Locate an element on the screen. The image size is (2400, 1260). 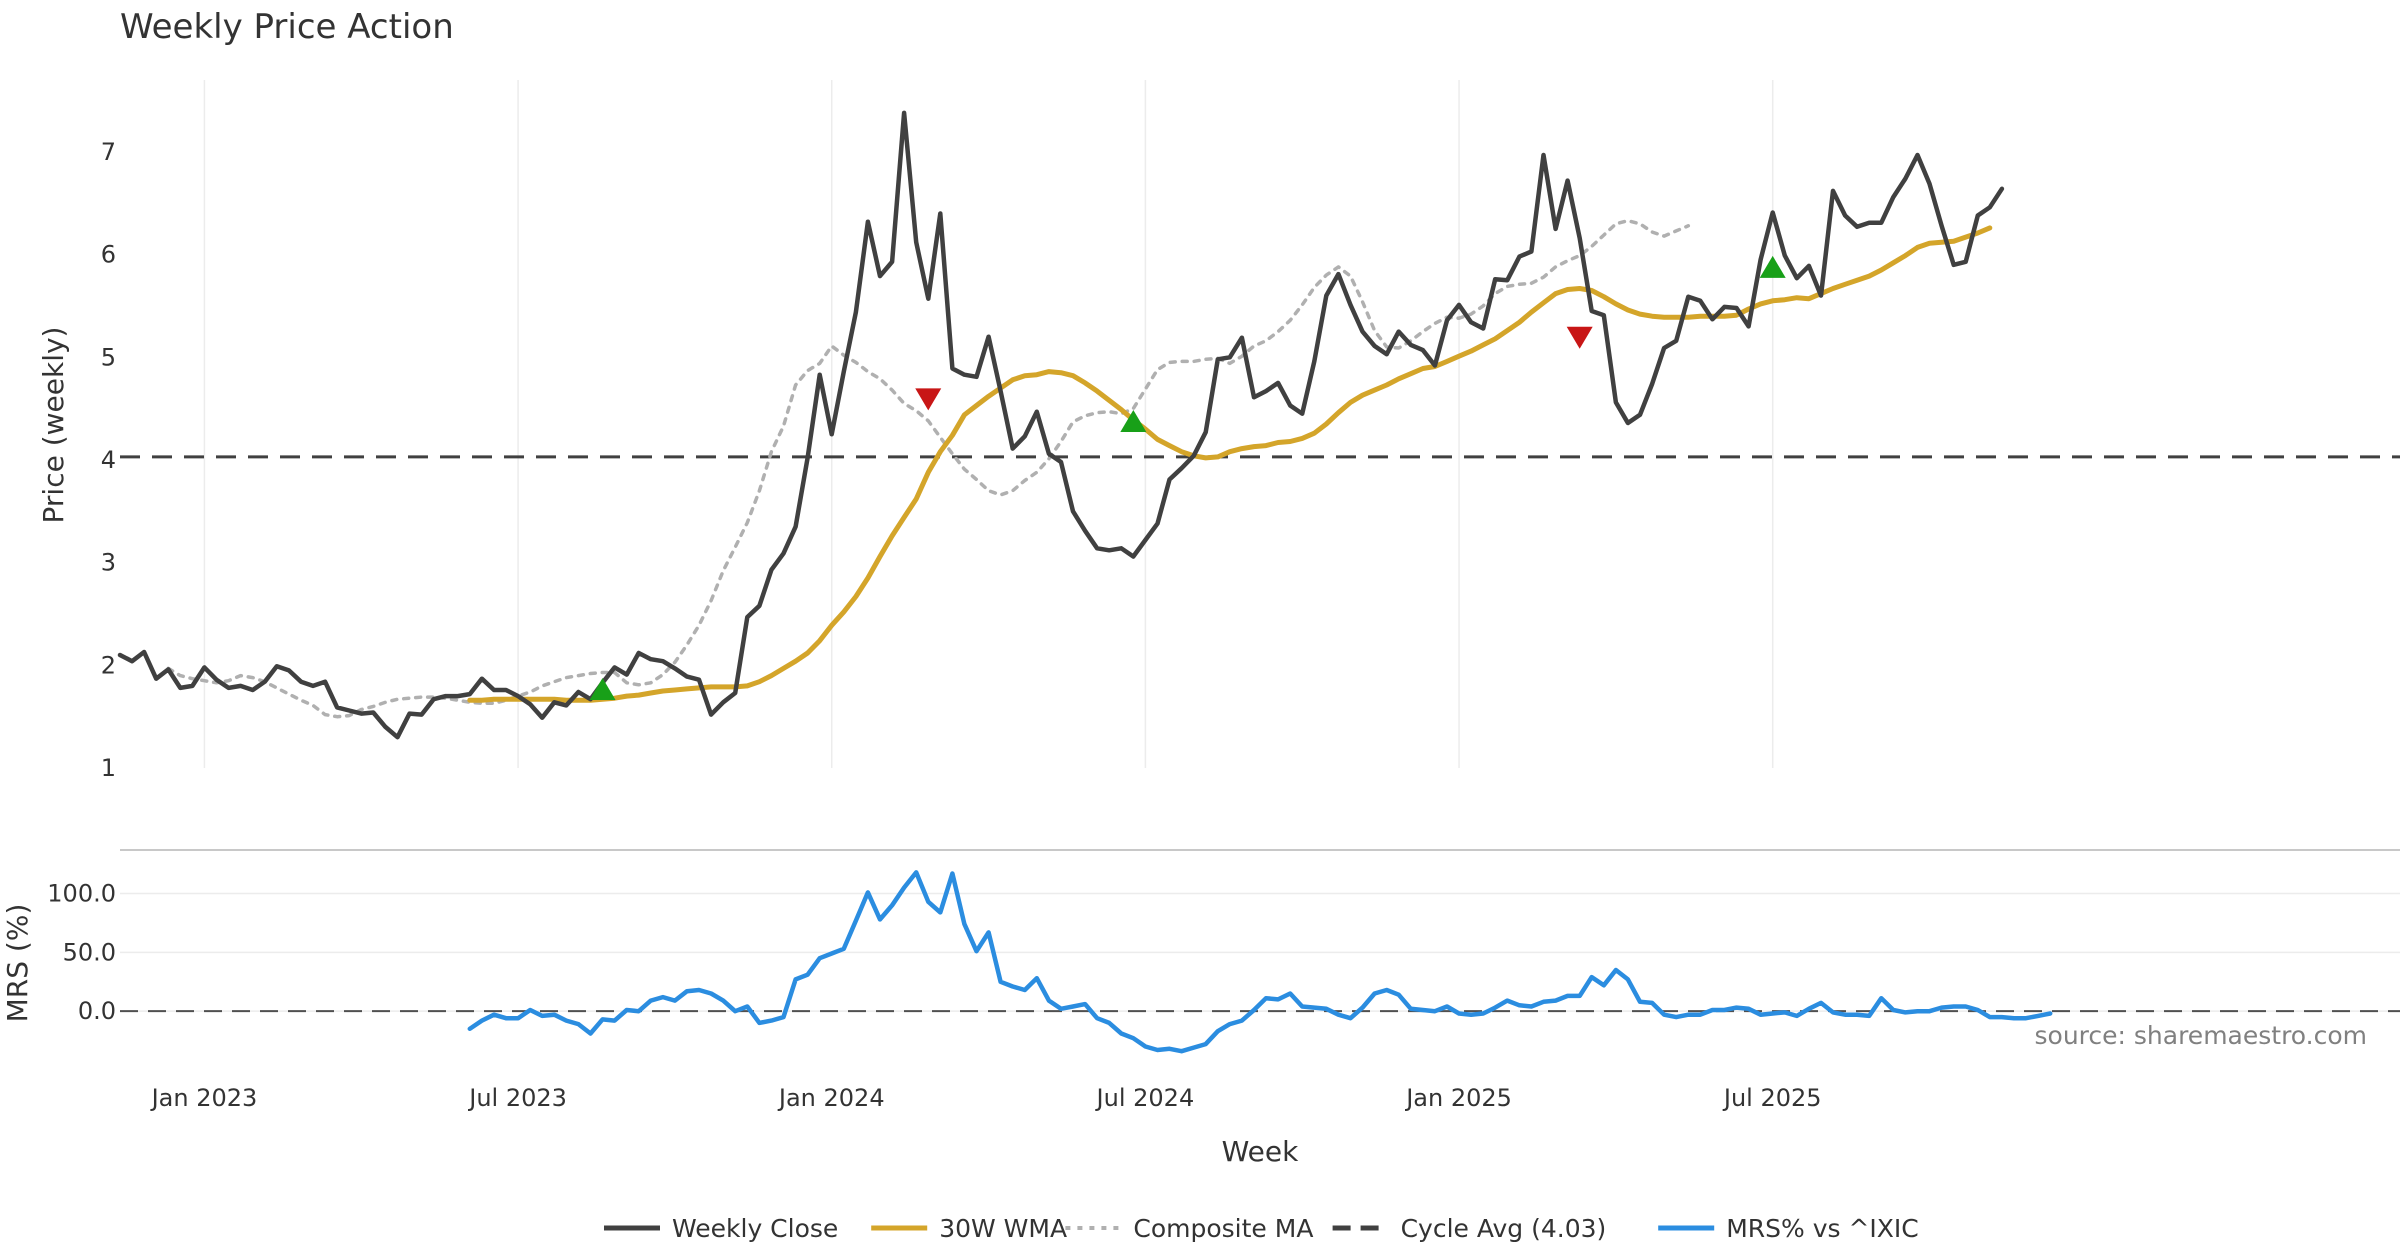
price-y-tick-label: 5 is located at coordinates (108, 357).